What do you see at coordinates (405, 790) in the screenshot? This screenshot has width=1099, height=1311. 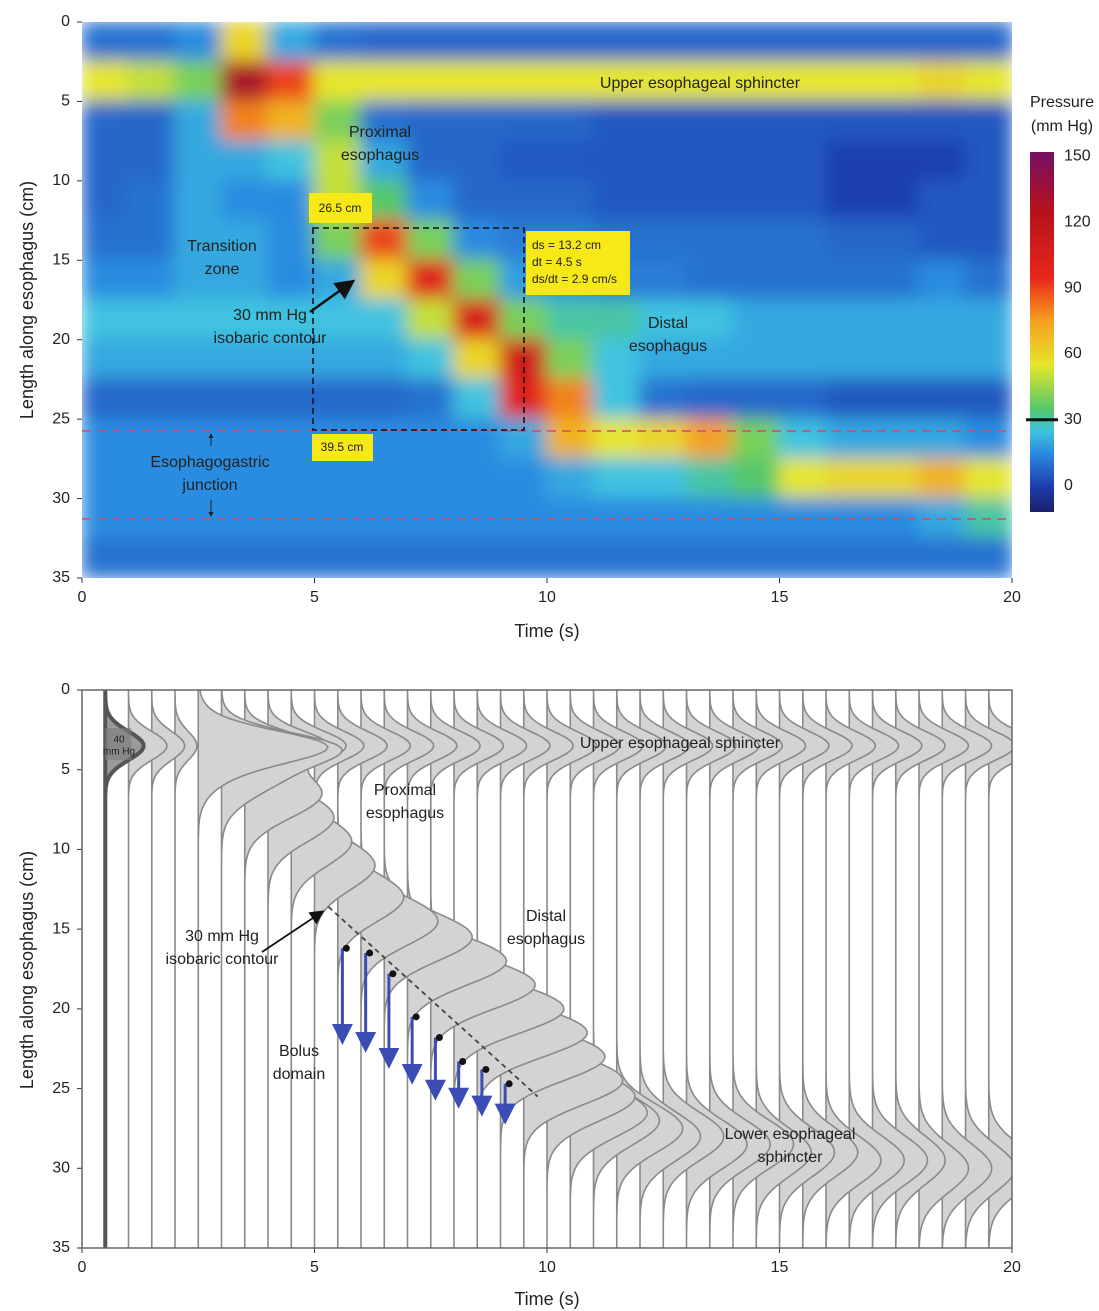 I see `annotation: Proximal` at bounding box center [405, 790].